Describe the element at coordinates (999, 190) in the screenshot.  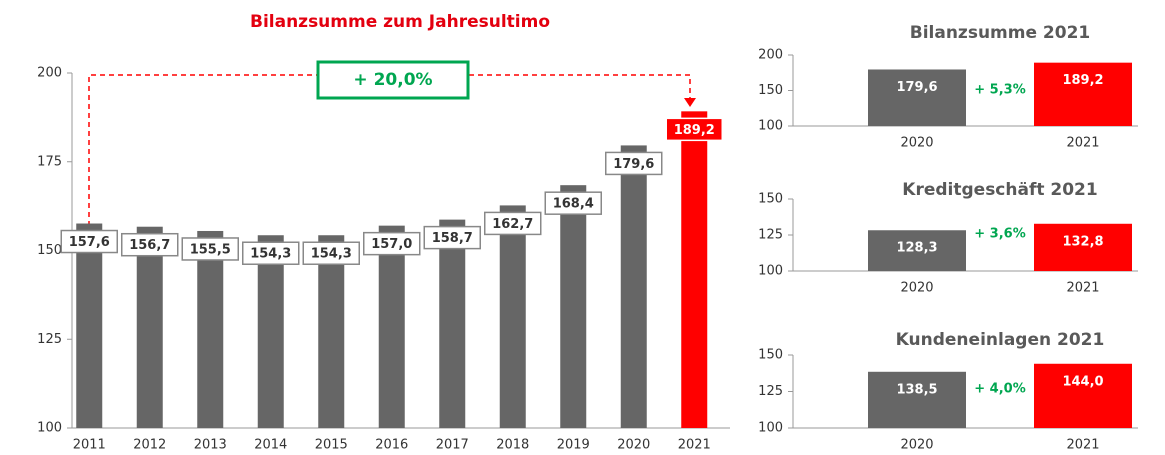
I see `chart-title: Kreditgeschäft 2021` at that location.